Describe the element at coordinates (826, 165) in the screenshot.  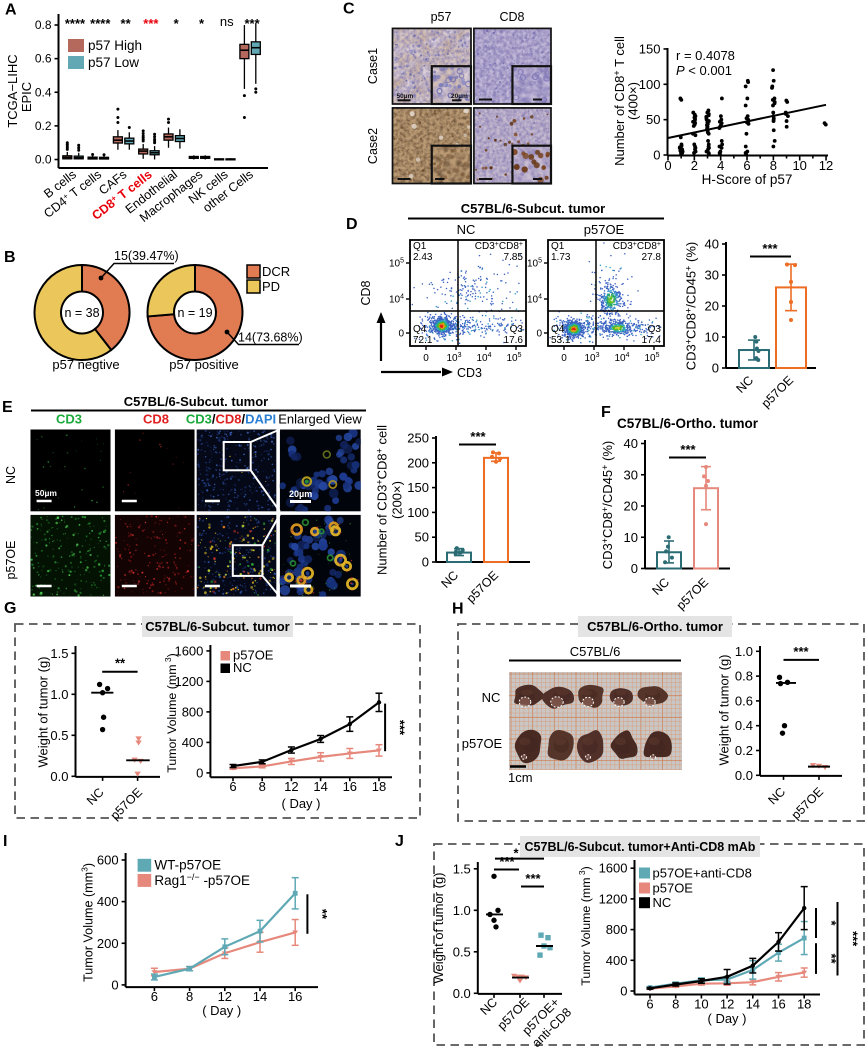
I see `svg-text: 12` at that location.